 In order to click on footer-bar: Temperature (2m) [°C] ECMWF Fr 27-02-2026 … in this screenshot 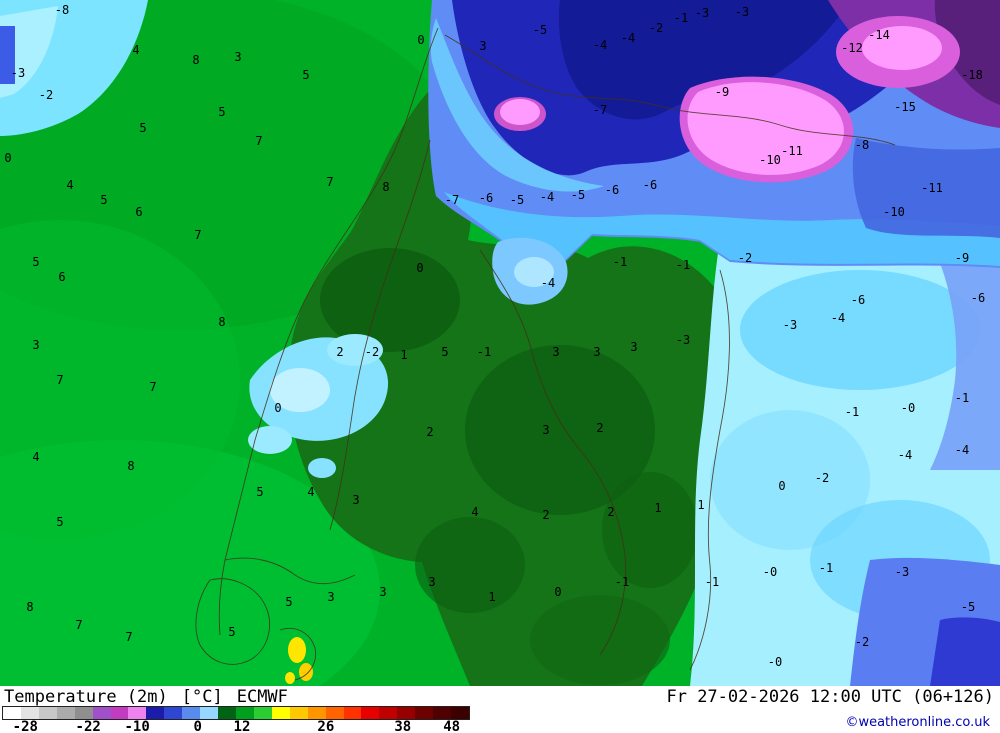, I will do `click(500, 709)`.